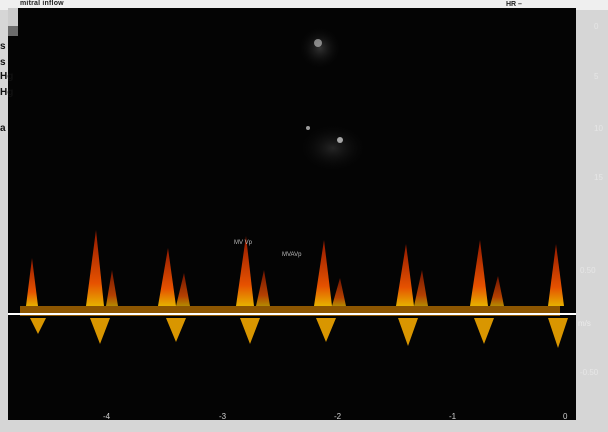  Describe the element at coordinates (598, 128) in the screenshot. I see `depth-scale-10: 10` at that location.